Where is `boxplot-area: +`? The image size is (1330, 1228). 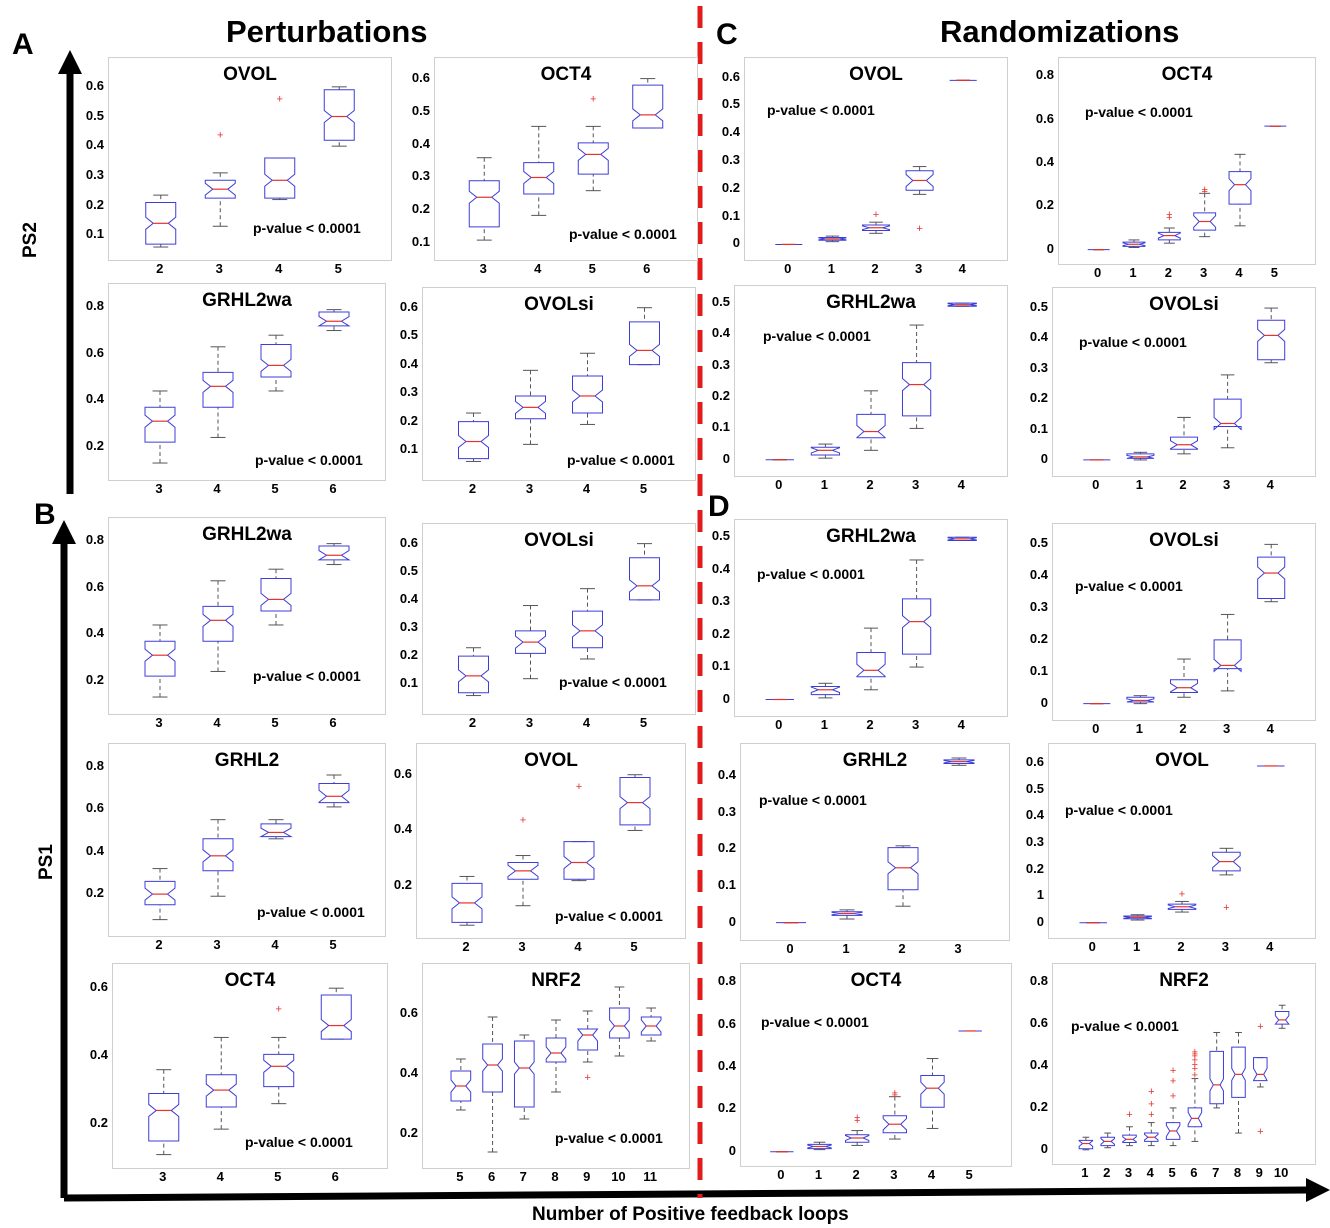
boxplot-area: + is located at coordinates (566, 159).